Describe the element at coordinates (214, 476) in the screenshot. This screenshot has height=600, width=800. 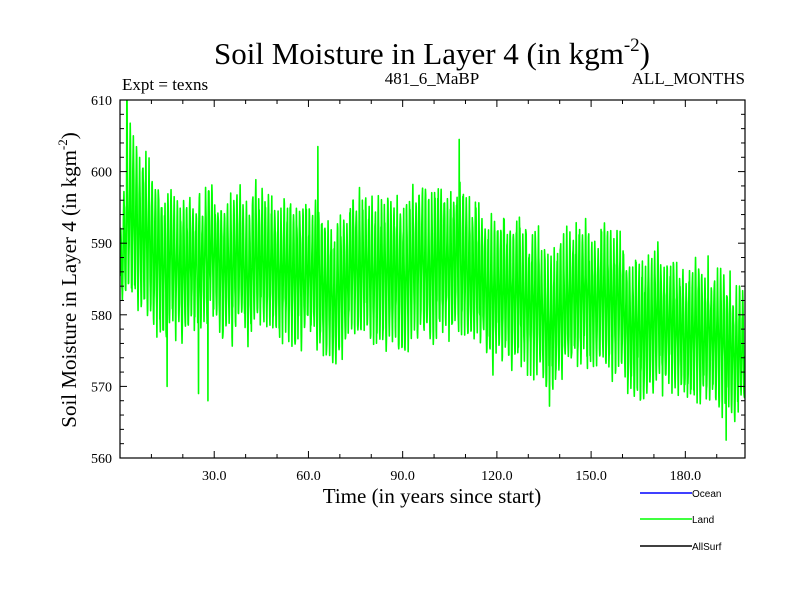
I see `x-tick-label: 30.0` at that location.